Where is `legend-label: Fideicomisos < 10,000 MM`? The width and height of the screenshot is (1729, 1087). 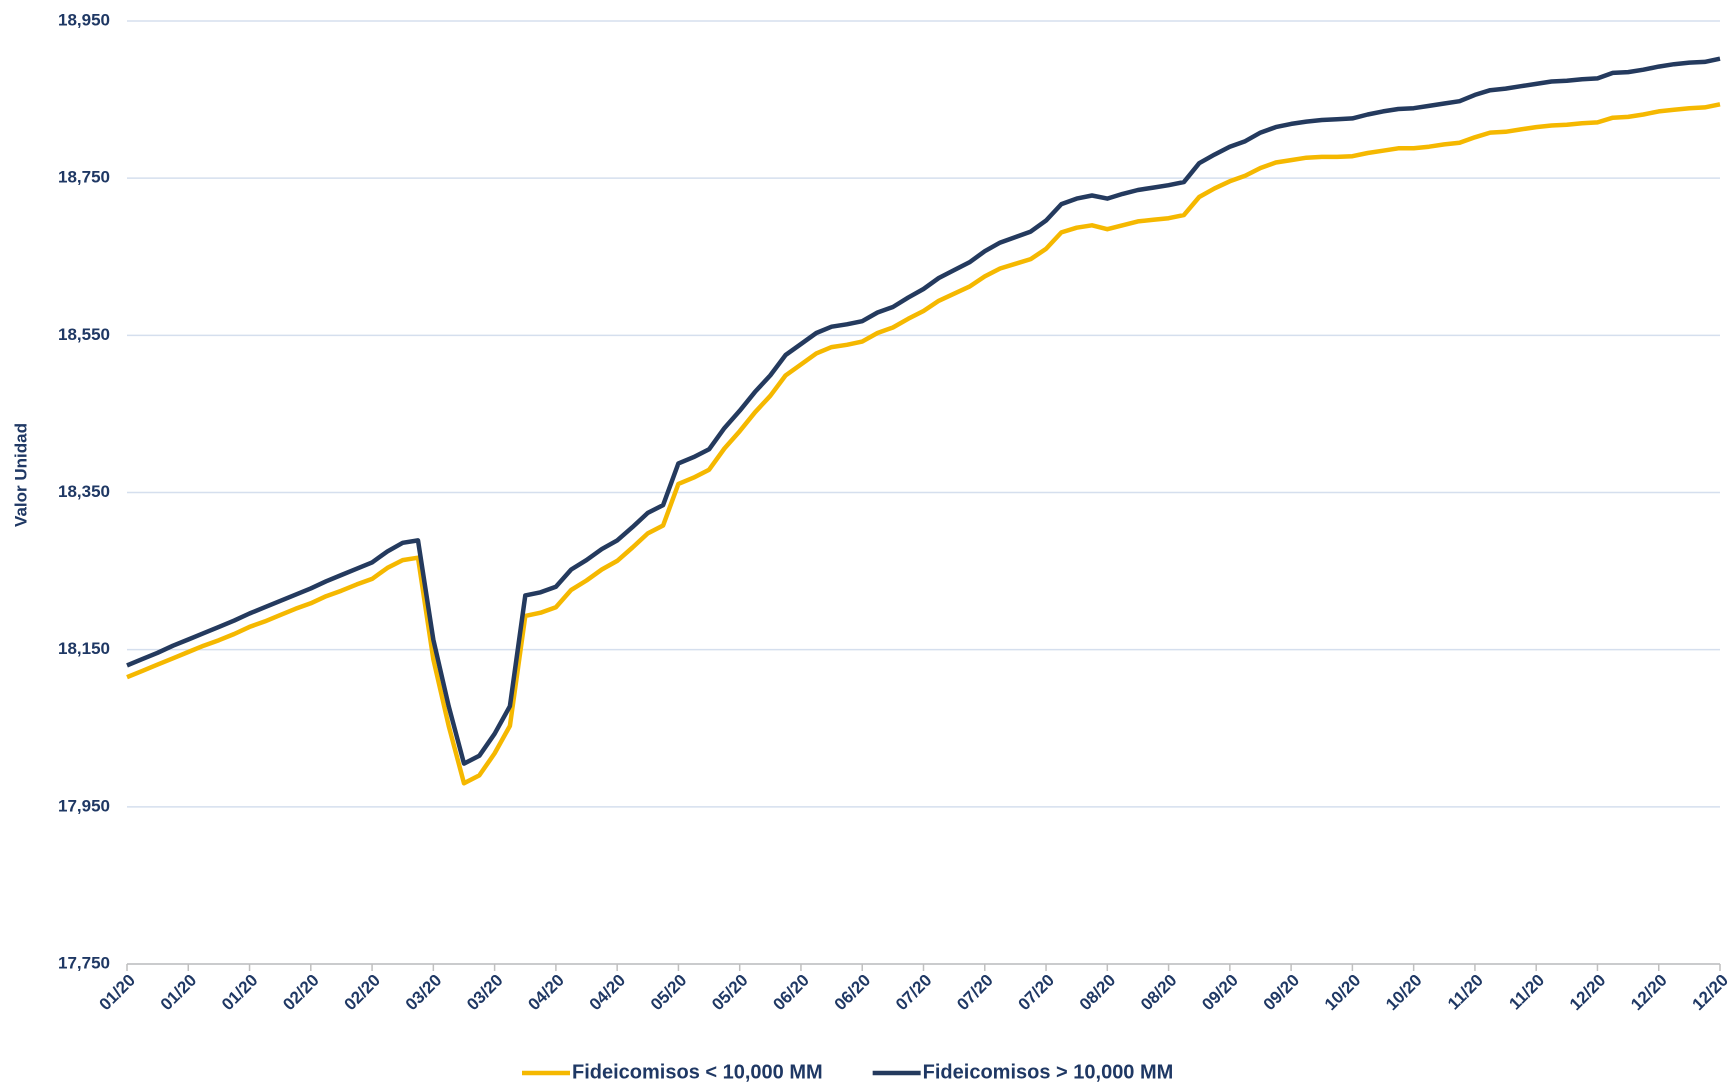
legend-label: Fideicomisos < 10,000 MM is located at coordinates (697, 1072).